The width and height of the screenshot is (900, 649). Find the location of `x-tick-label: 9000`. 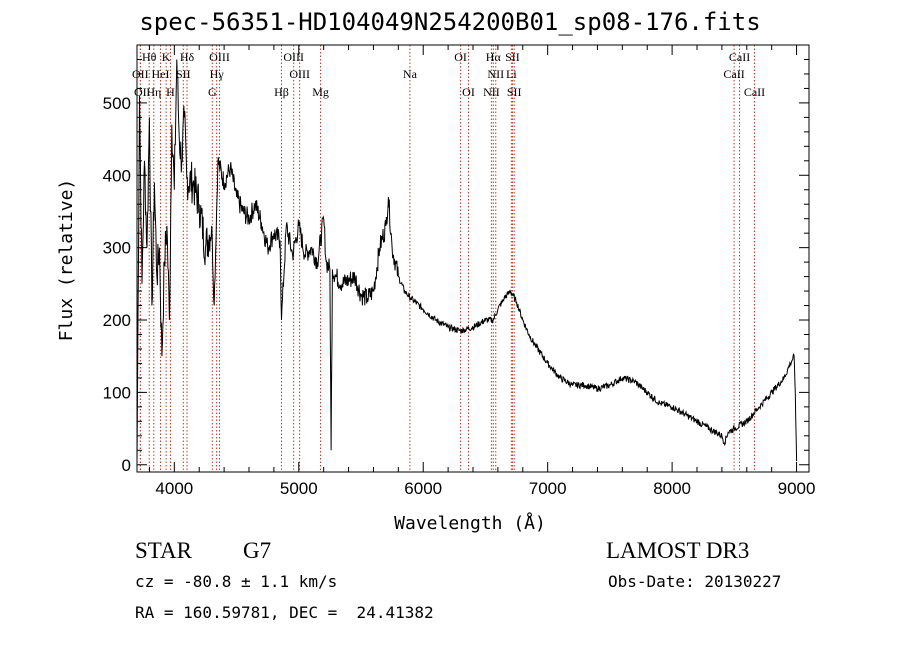

x-tick-label: 9000 is located at coordinates (797, 488).